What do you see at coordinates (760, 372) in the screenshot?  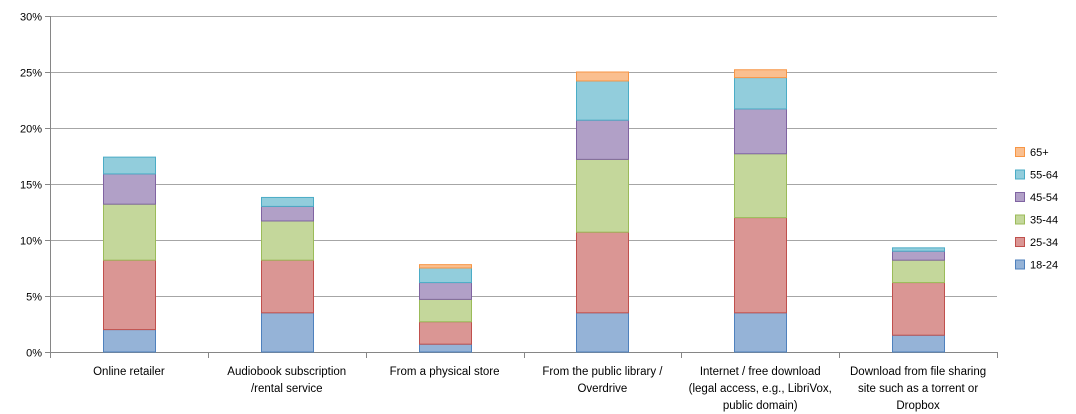 I see `x-category-label: Internet / free download` at bounding box center [760, 372].